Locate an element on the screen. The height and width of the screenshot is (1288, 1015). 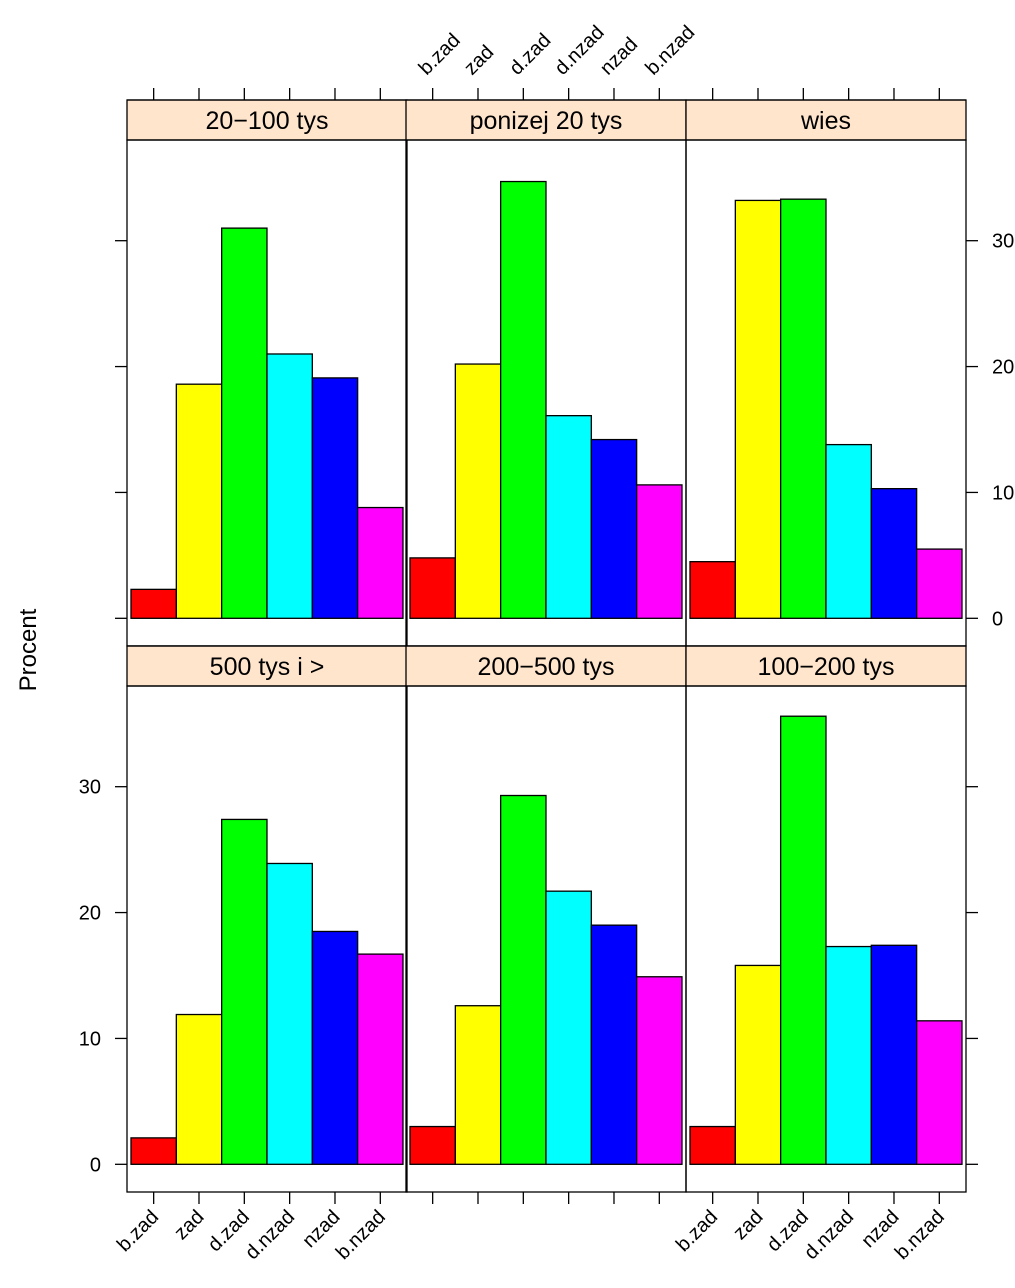
y-axis-title: Procent is located at coordinates (28, 649).